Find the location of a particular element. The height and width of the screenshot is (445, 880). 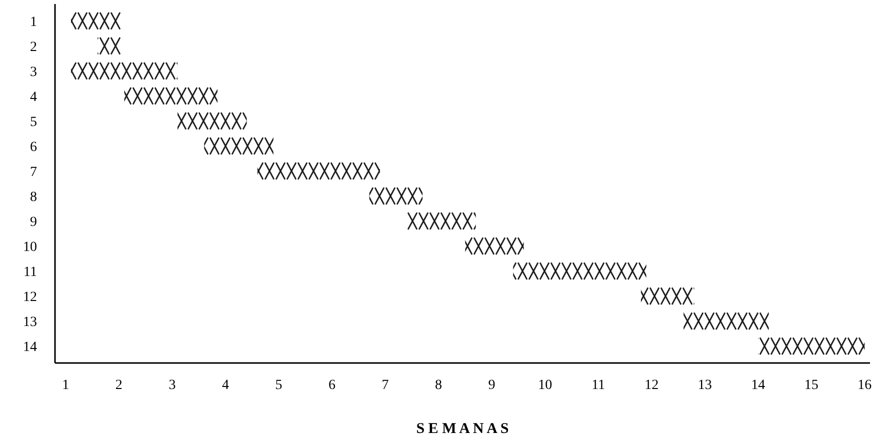

y-tick-label: 1 is located at coordinates (33, 22).